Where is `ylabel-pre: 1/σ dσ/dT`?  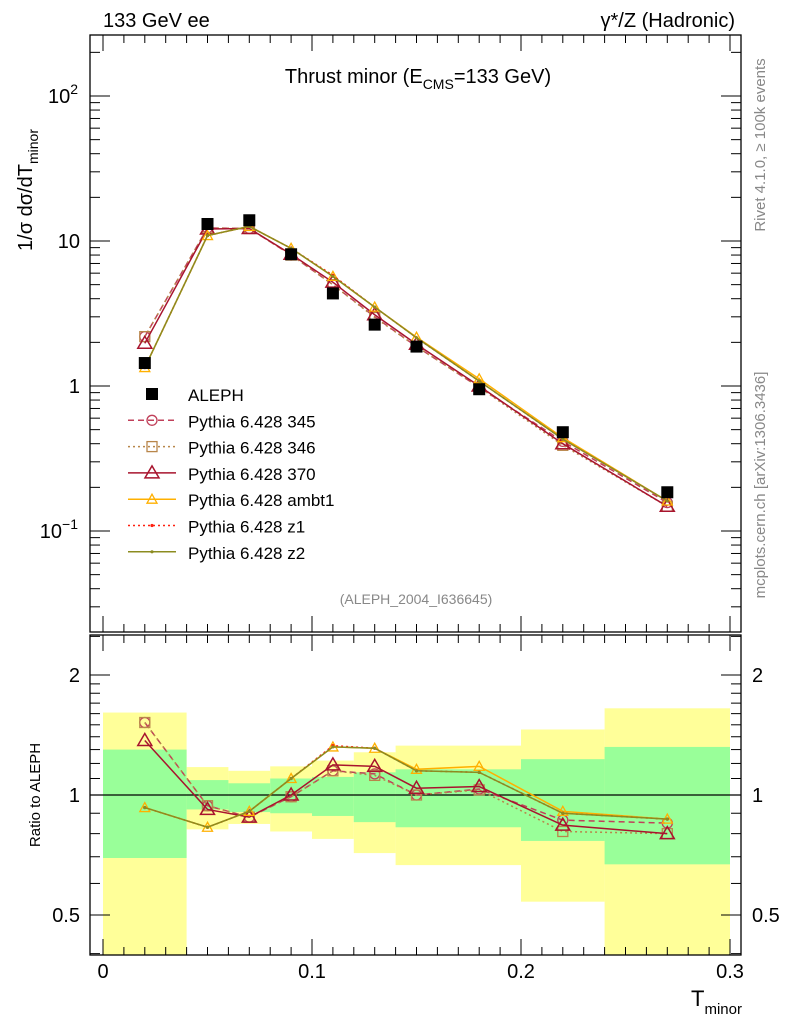 ylabel-pre: 1/σ dσ/dT is located at coordinates (26, 207).